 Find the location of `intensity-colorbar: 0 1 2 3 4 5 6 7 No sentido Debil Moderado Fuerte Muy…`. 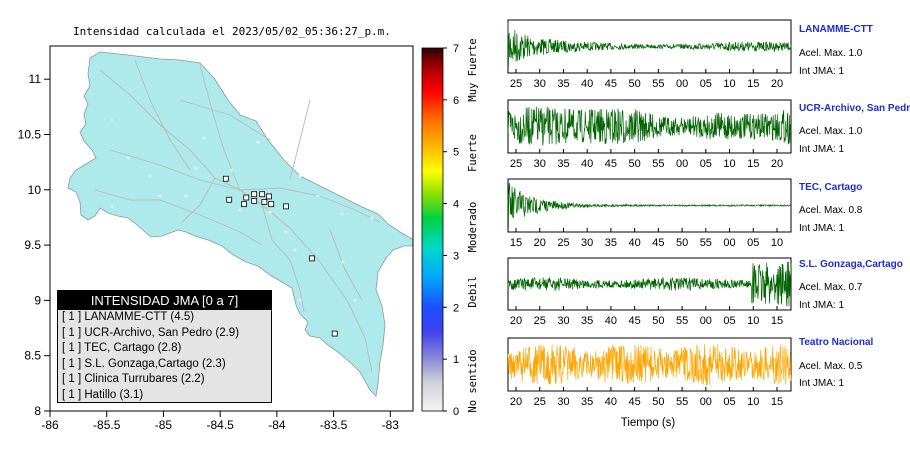

intensity-colorbar: 0 1 2 3 4 5 6 7 No sentido Debil Moderado Fuerte Muy… is located at coordinates (450, 228).